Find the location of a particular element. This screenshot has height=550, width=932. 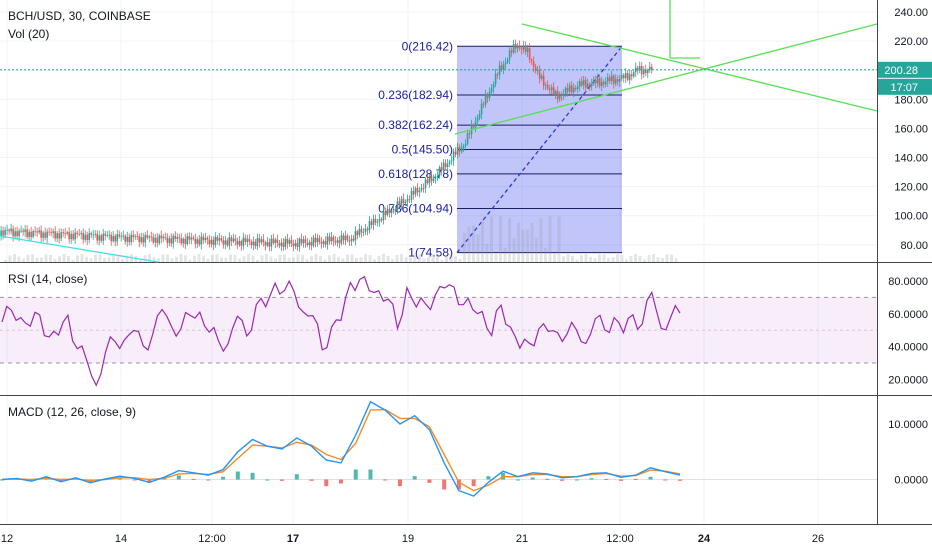

macd-pane-title: MACD (12, 26, close, 9) is located at coordinates (72, 412).